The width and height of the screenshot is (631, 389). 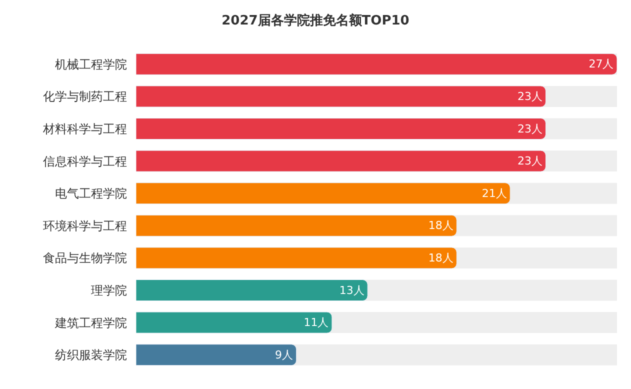 What do you see at coordinates (91, 64) in the screenshot?
I see `y-tick-label: 机械工程学院` at bounding box center [91, 64].